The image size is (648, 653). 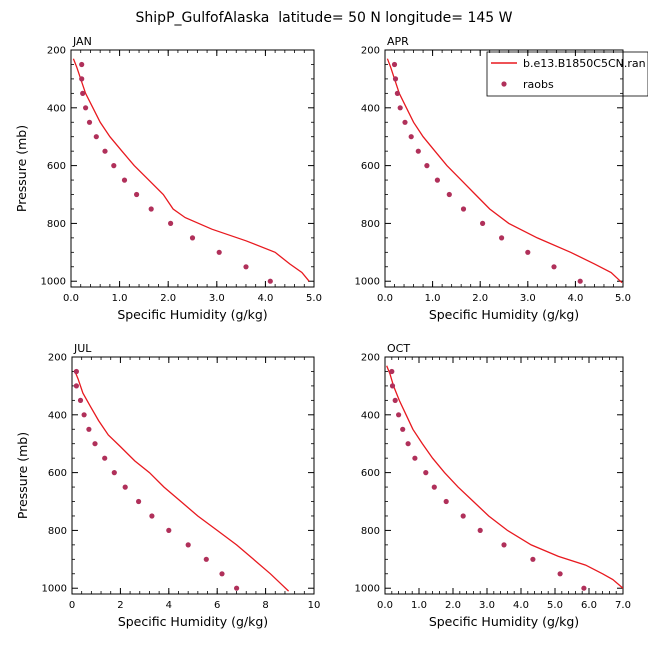 I want to click on panel-label: JAN, so click(x=82, y=41).